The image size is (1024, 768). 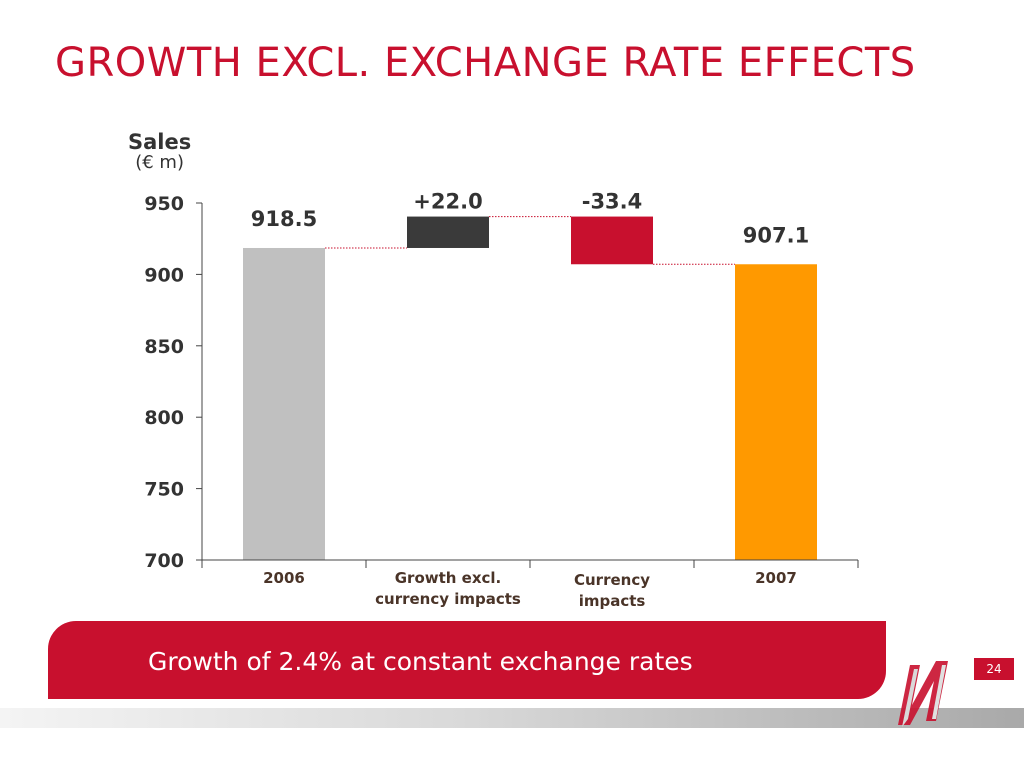 I want to click on company-logo-icon, so click(x=923, y=694).